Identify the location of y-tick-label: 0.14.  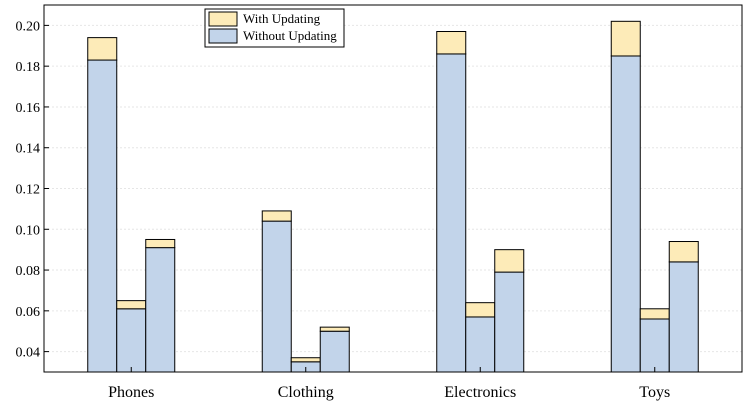
(28, 149).